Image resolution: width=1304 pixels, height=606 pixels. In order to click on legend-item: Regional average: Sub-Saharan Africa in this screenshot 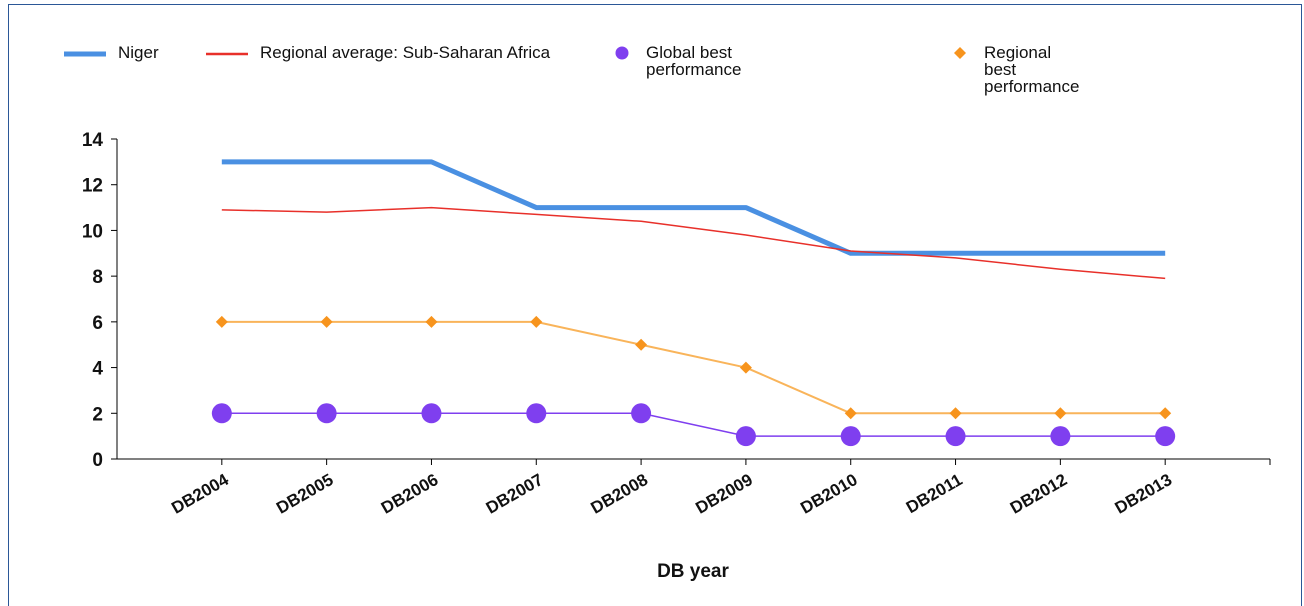, I will do `click(398, 52)`.